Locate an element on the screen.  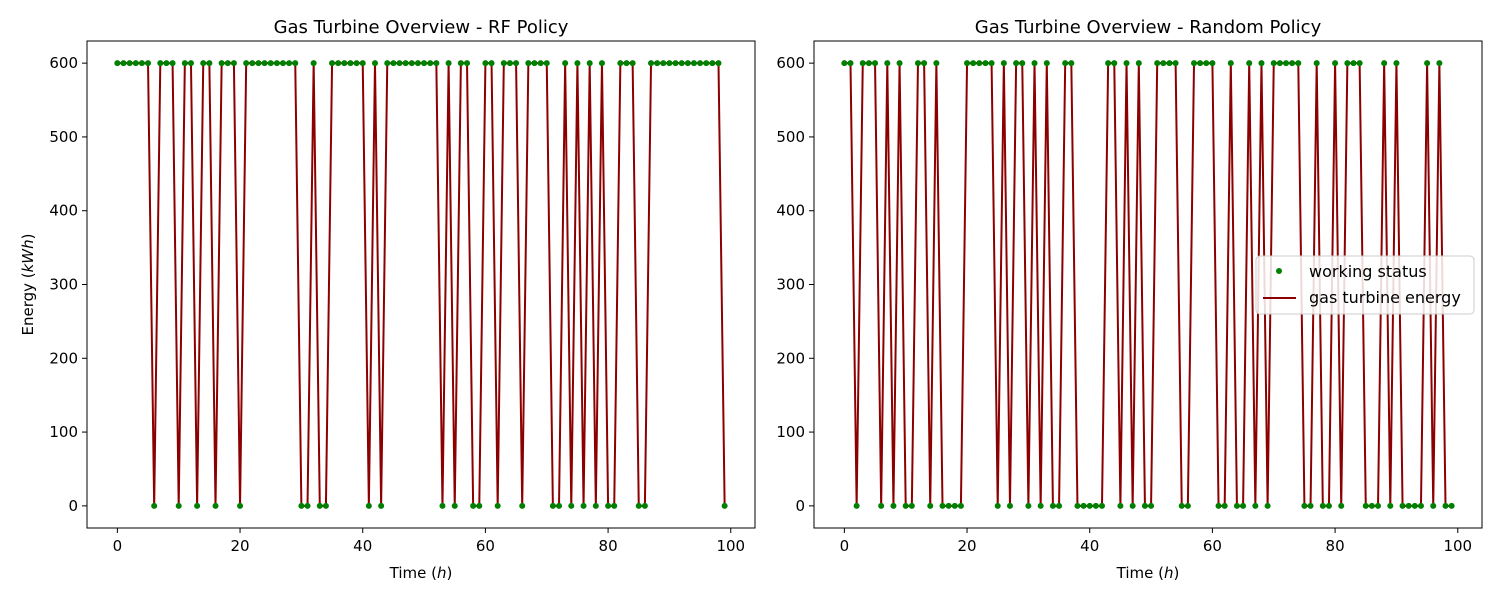
x-tick-label: 100 is located at coordinates (1457, 546).